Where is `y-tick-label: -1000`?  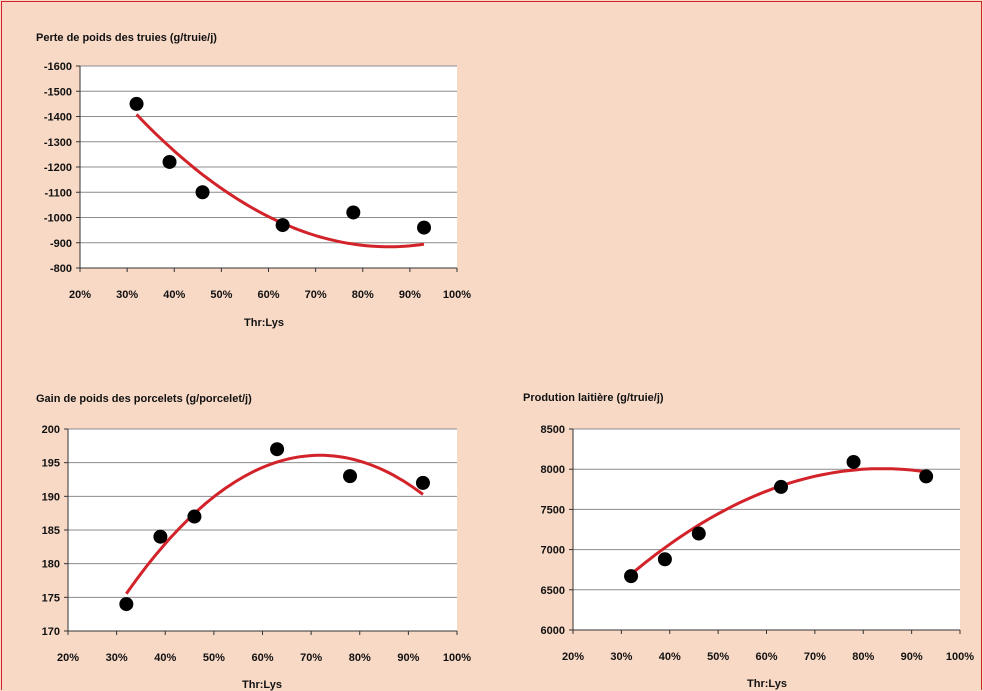 y-tick-label: -1000 is located at coordinates (58, 219).